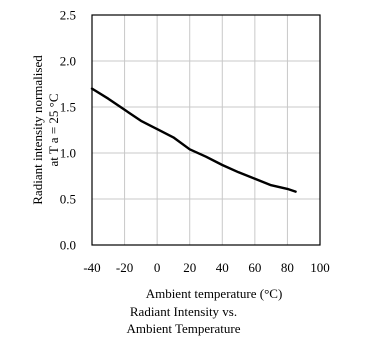 The height and width of the screenshot is (348, 367). I want to click on x-tick-label: 20, so click(189, 267).